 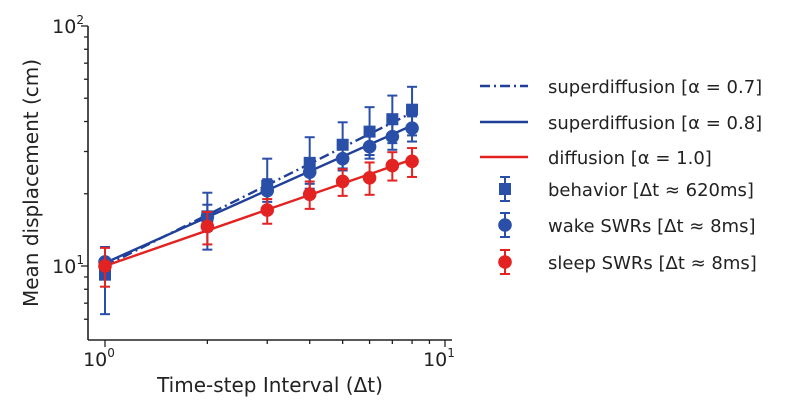 I want to click on y-tick-label: 10¹, so click(x=68, y=265).